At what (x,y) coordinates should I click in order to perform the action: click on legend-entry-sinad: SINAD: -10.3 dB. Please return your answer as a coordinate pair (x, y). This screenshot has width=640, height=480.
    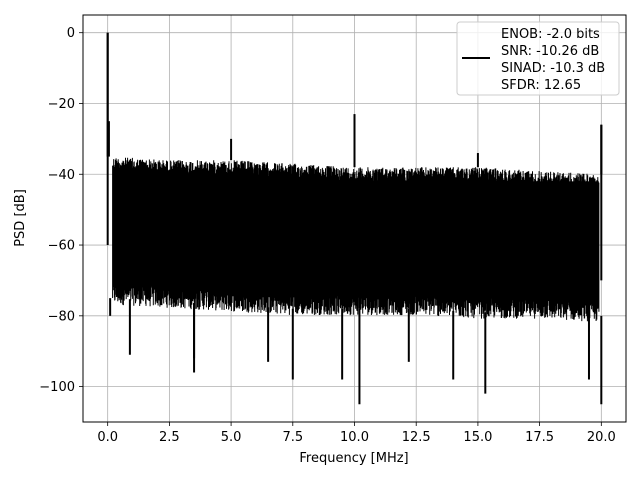
    Looking at the image, I should click on (553, 68).